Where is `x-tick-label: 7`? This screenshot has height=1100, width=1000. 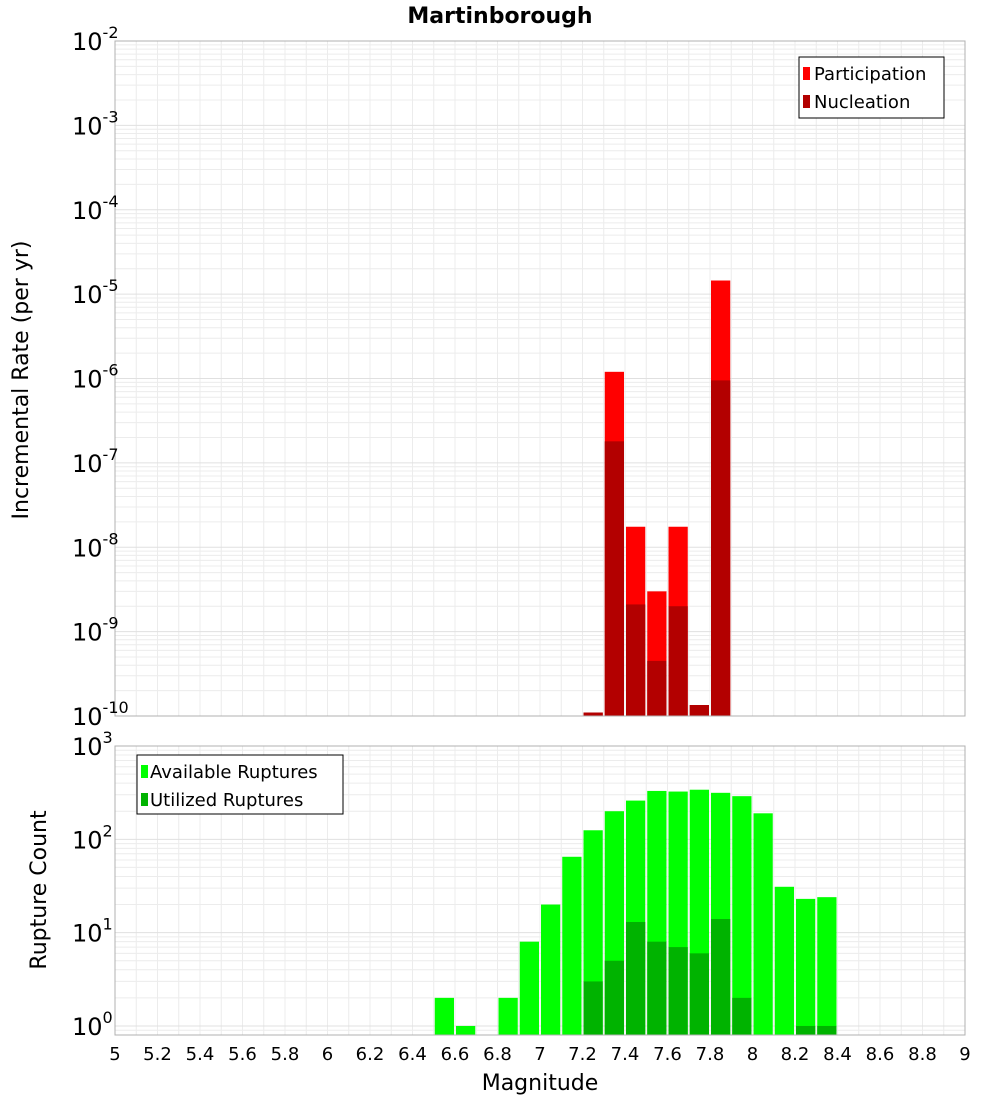 x-tick-label: 7 is located at coordinates (539, 1054).